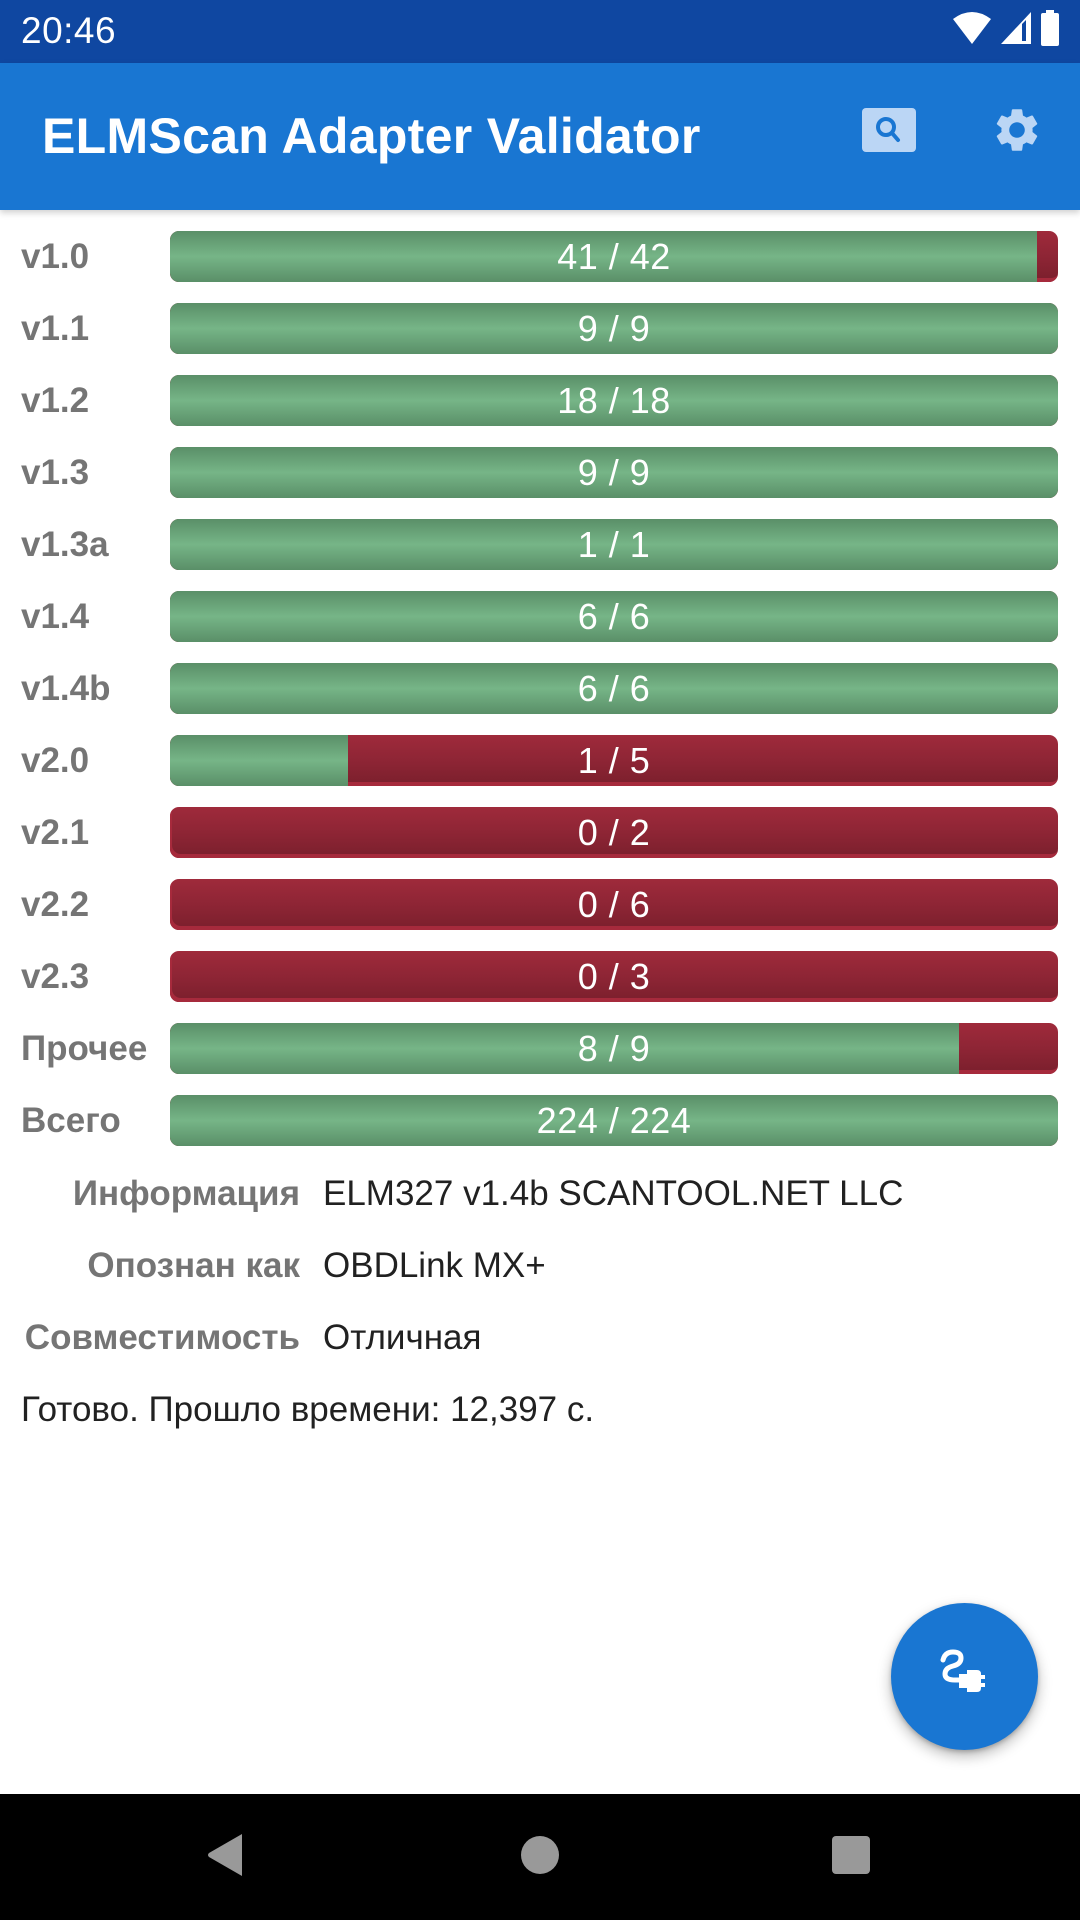  I want to click on version-label: v2.1, so click(55, 832).